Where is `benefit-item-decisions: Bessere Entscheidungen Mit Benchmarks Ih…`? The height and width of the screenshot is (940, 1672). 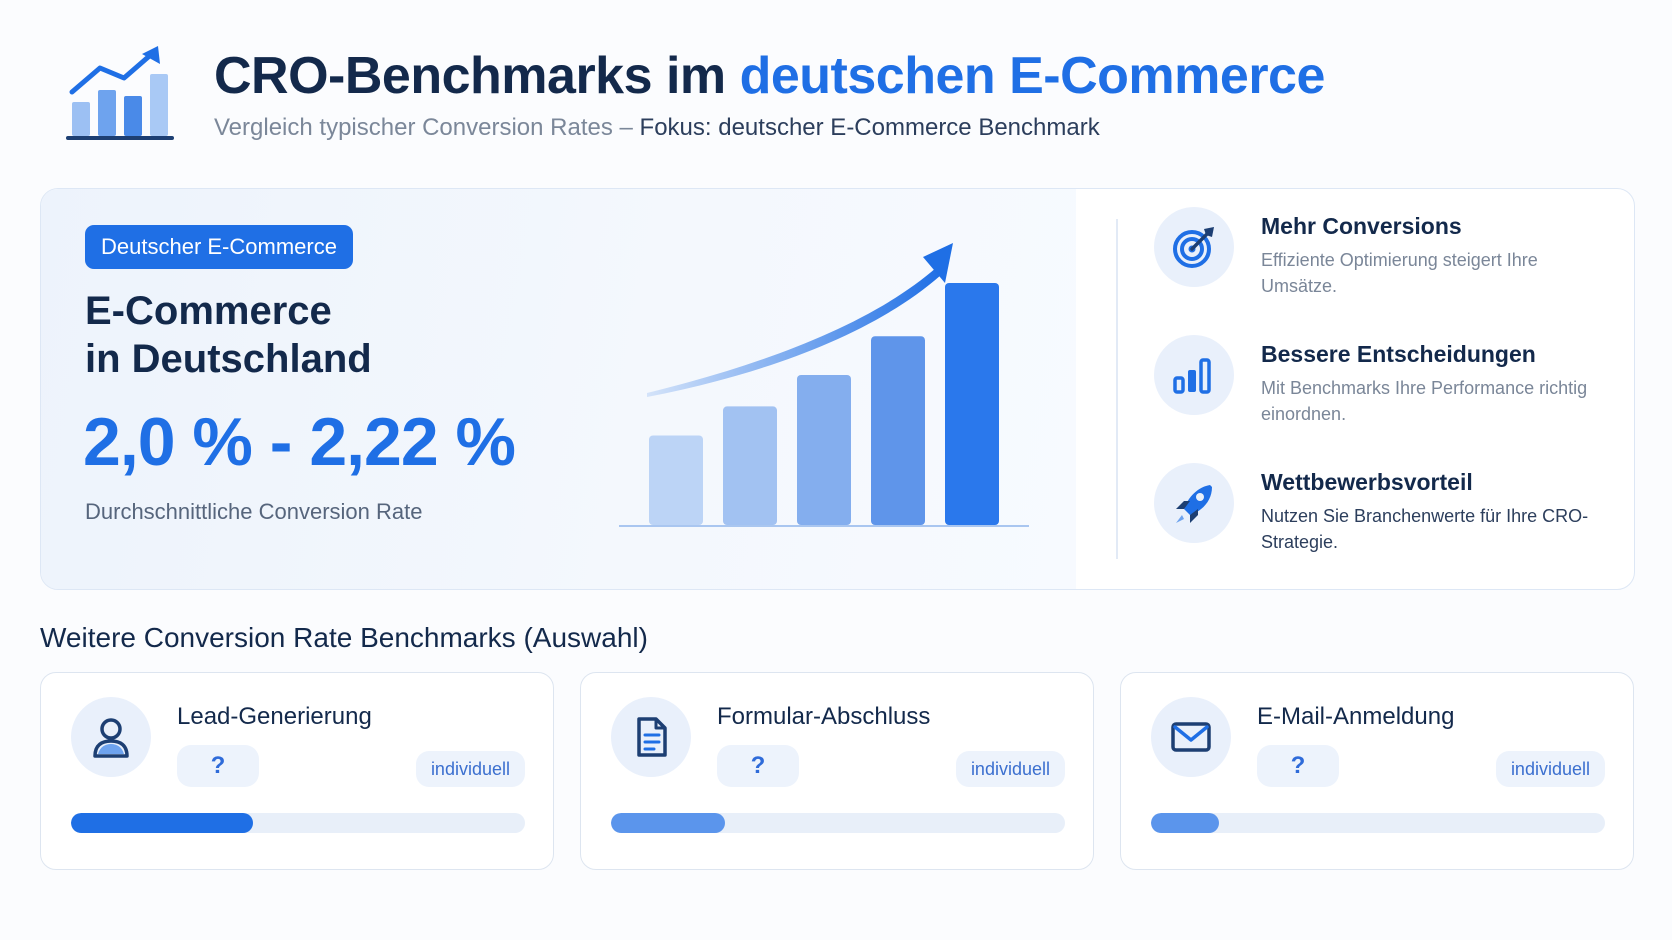 benefit-item-decisions: Bessere Entscheidungen Mit Benchmarks Ih… is located at coordinates (1389, 385).